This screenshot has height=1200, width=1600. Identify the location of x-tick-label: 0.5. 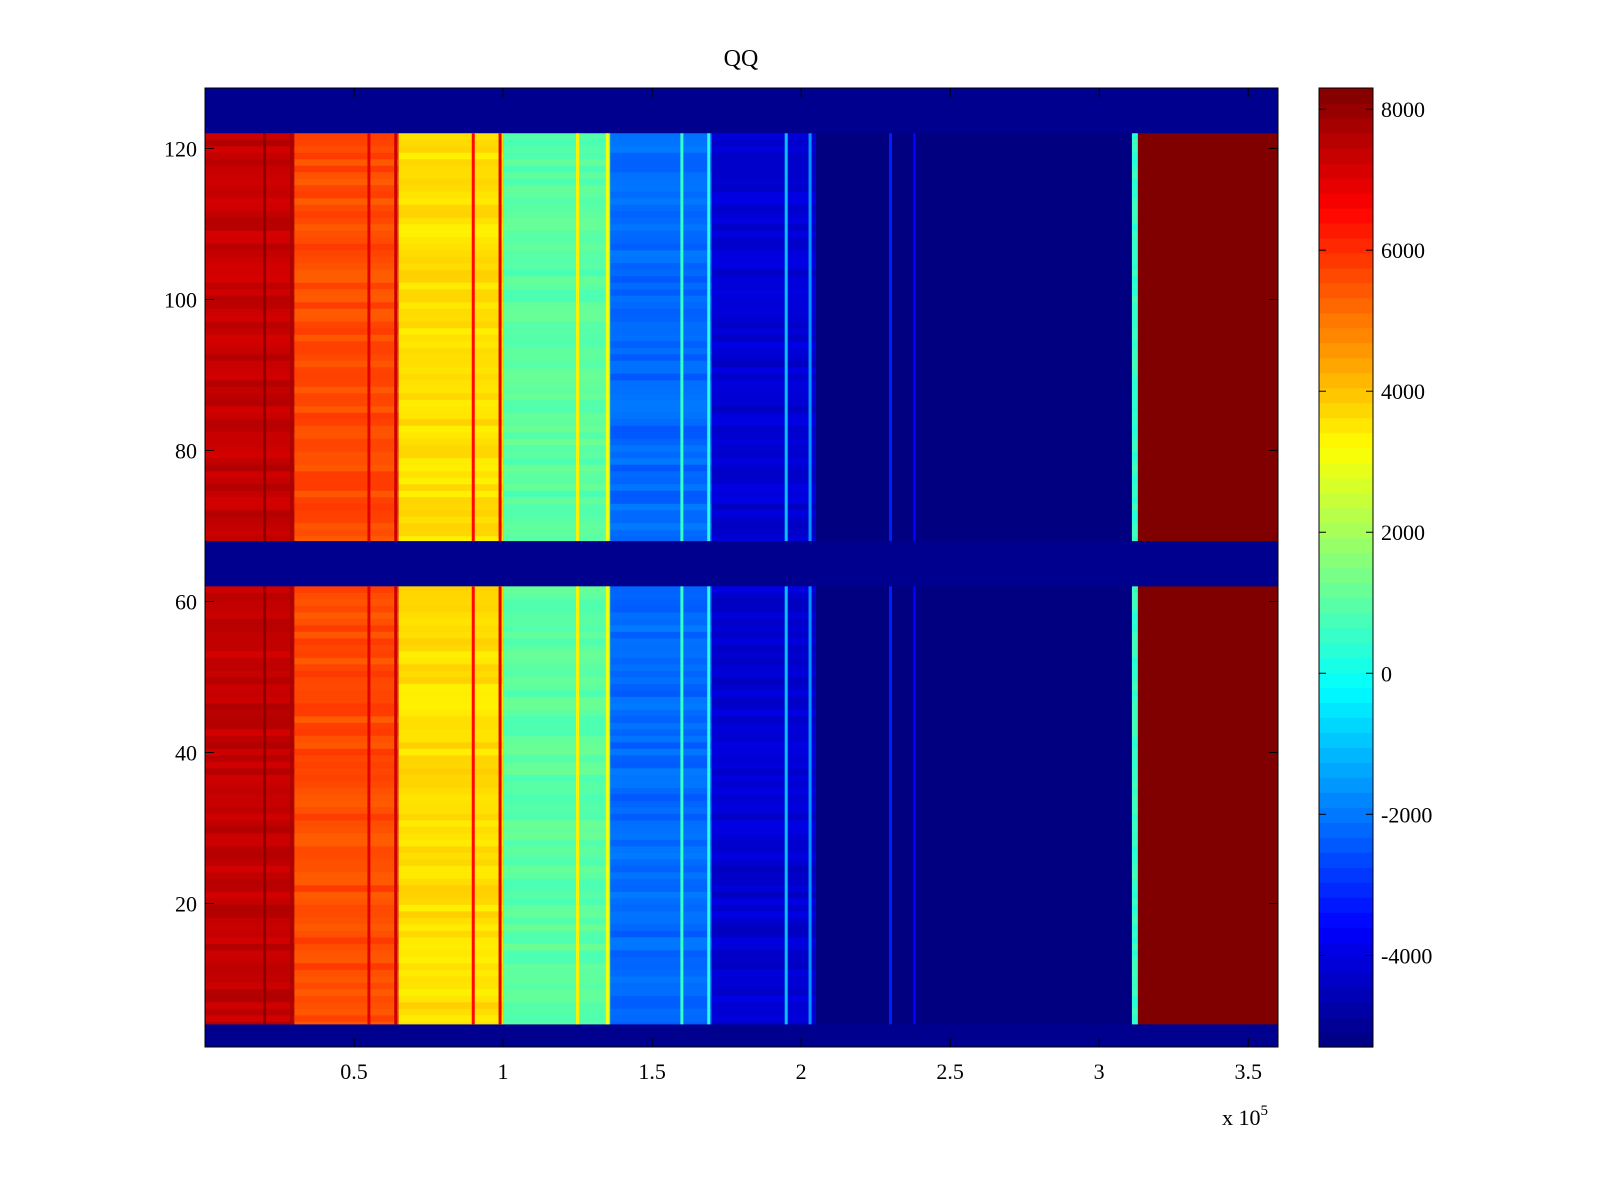
(354, 1071).